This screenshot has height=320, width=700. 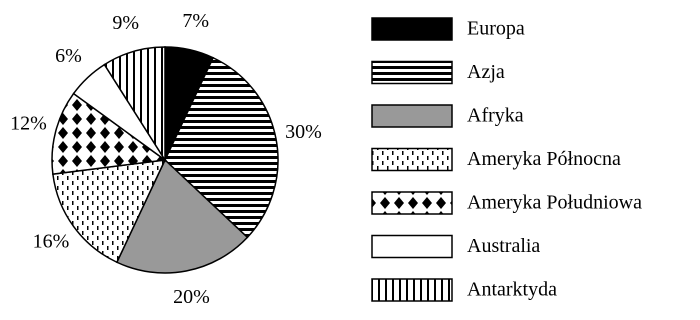 I want to click on slice-label: 30%, so click(x=303, y=132).